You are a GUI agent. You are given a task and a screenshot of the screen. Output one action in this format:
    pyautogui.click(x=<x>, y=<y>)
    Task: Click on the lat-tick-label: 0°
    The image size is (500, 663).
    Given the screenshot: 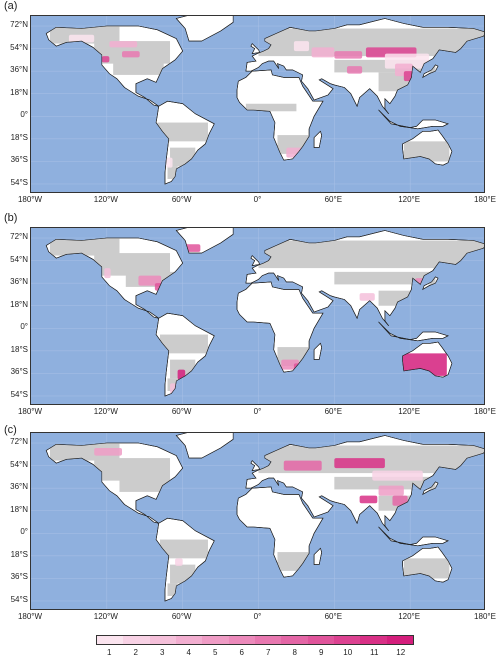 What is the action you would take?
    pyautogui.click(x=24, y=327)
    